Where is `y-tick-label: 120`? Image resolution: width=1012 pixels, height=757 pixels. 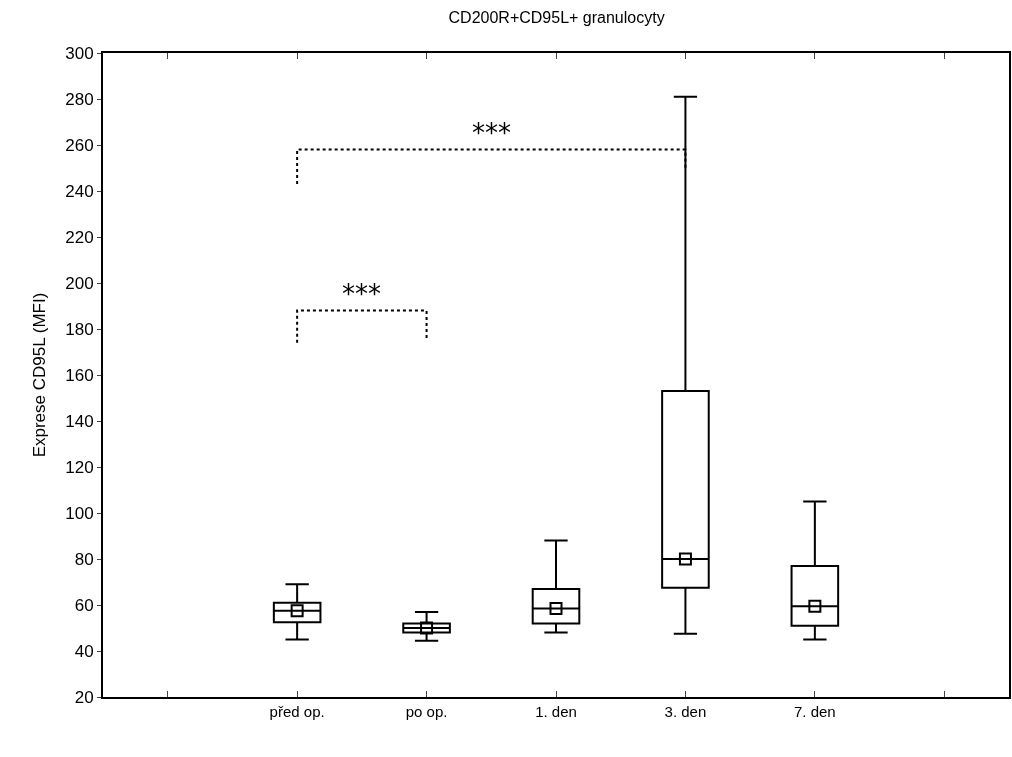
y-tick-label: 120 is located at coordinates (79, 467).